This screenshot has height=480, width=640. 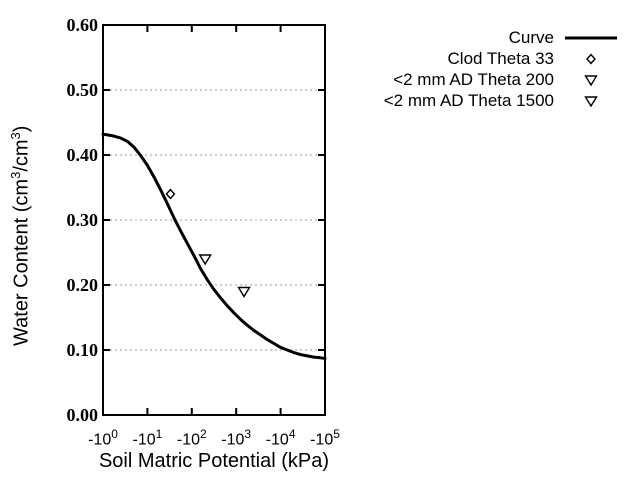 What do you see at coordinates (82, 415) in the screenshot?
I see `y-tick-label: 0.00` at bounding box center [82, 415].